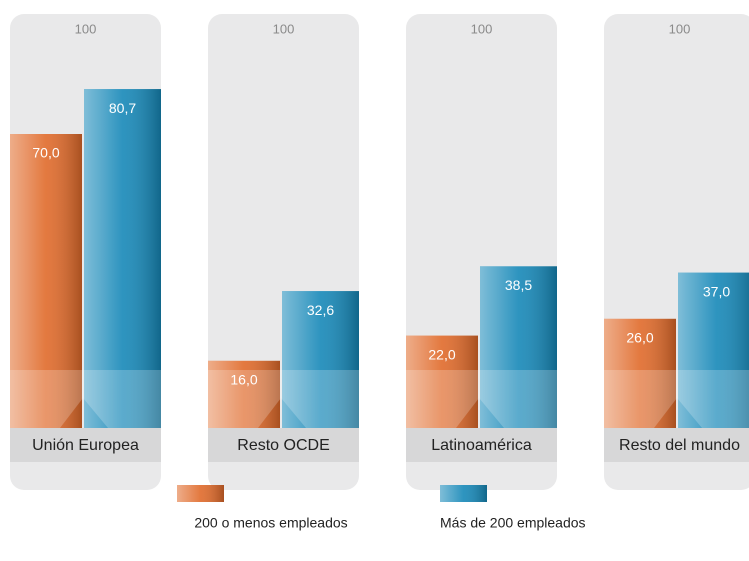 The width and height of the screenshot is (749, 561). I want to click on x-tick-label: Latinoamérica, so click(481, 445).